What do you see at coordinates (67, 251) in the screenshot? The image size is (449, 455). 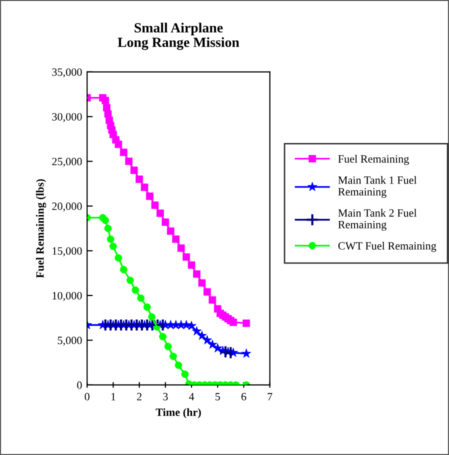 I see `y-tick-label: 15,000` at bounding box center [67, 251].